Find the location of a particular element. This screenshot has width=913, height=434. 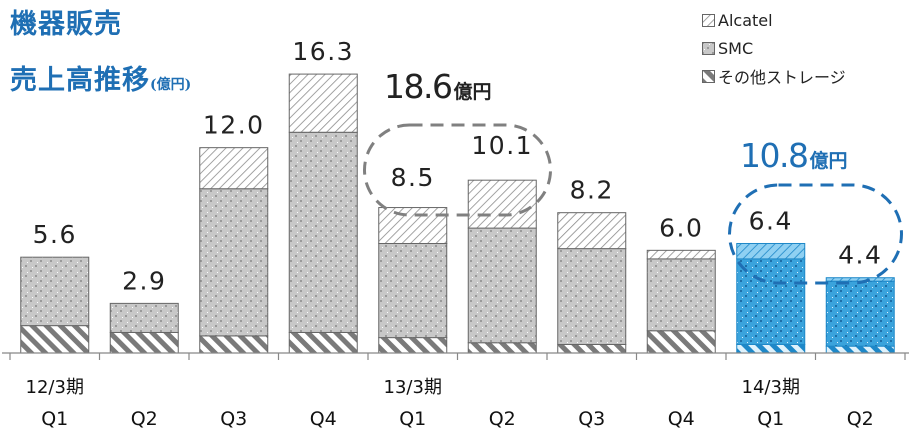

title-unit: (億円) is located at coordinates (171, 85).